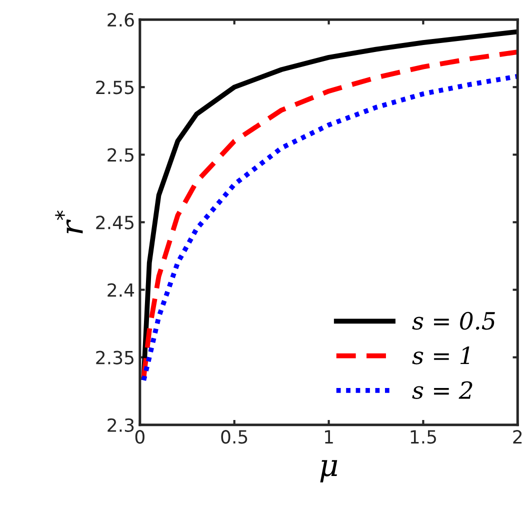  I want to click on y-tick-label: 2.45, so click(115, 223).